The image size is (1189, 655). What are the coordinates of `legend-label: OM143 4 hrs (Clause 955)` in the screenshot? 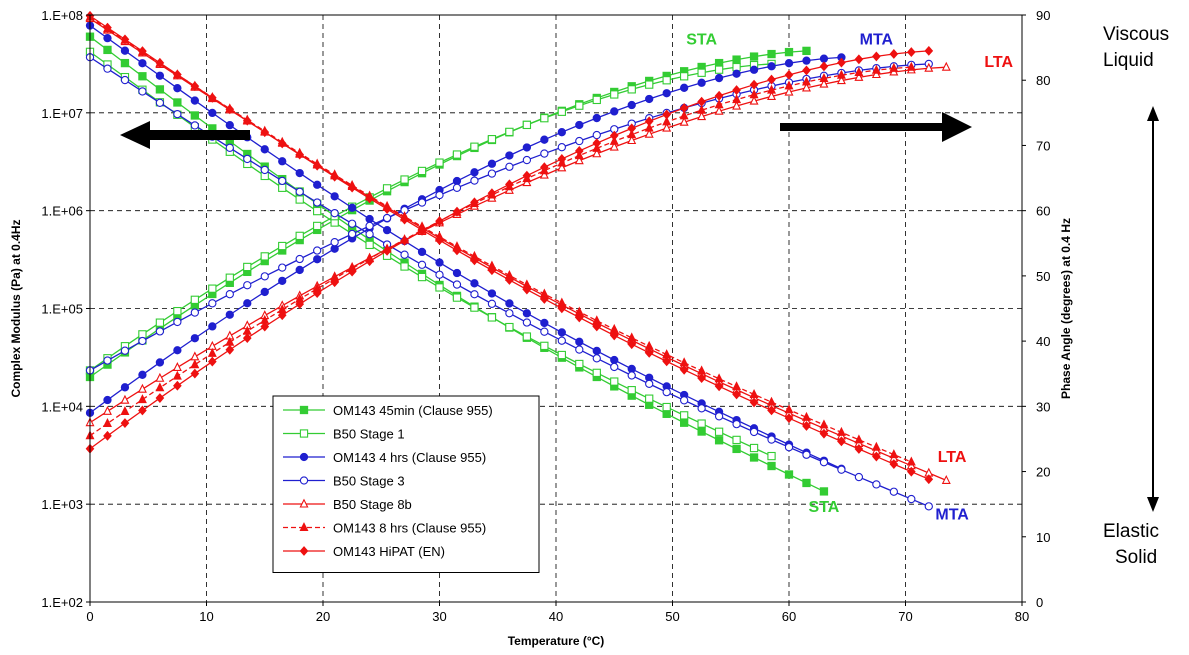 It's located at (409, 457).